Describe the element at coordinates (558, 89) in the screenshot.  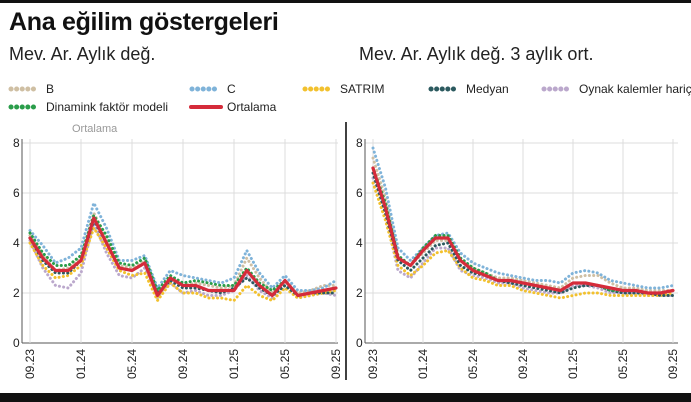
I see `legend-swatch-oynak` at that location.